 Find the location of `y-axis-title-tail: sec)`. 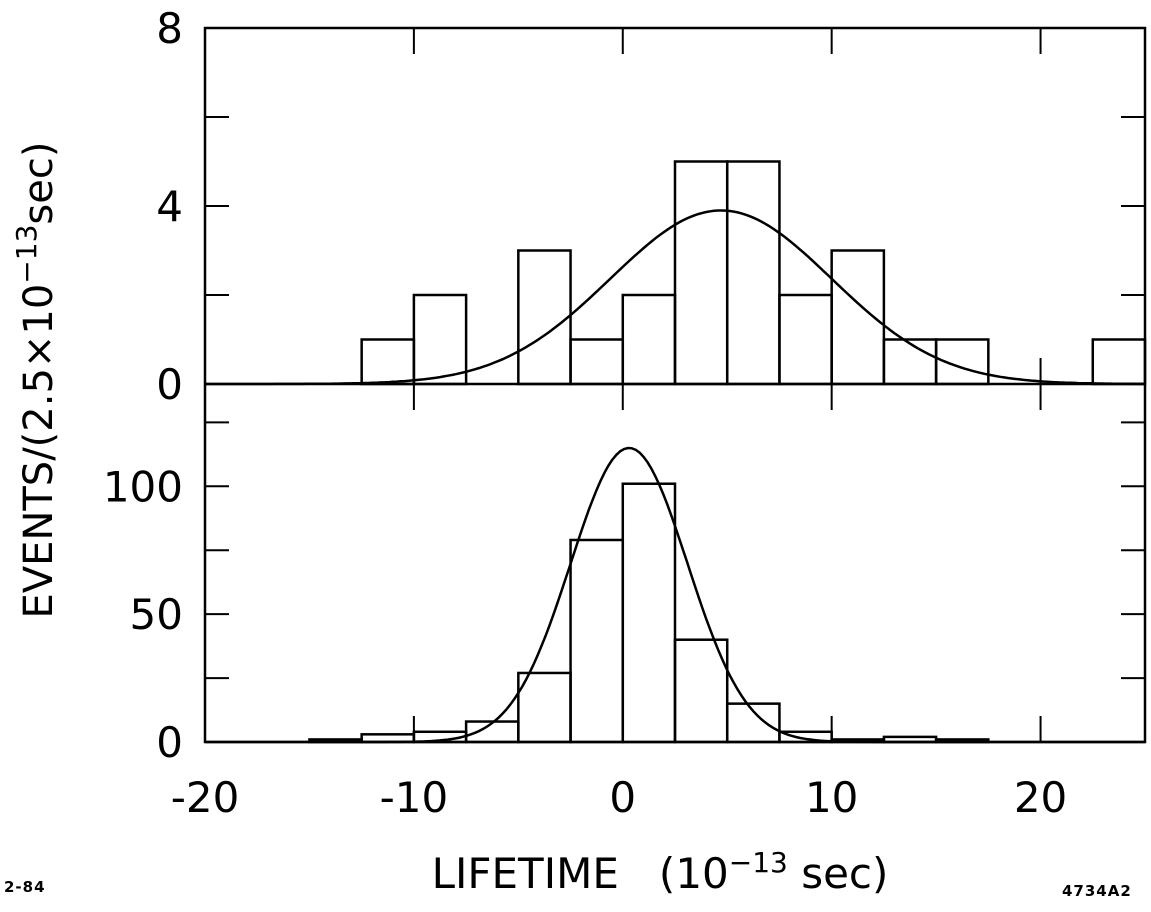

y-axis-title-tail: sec) is located at coordinates (39, 183).